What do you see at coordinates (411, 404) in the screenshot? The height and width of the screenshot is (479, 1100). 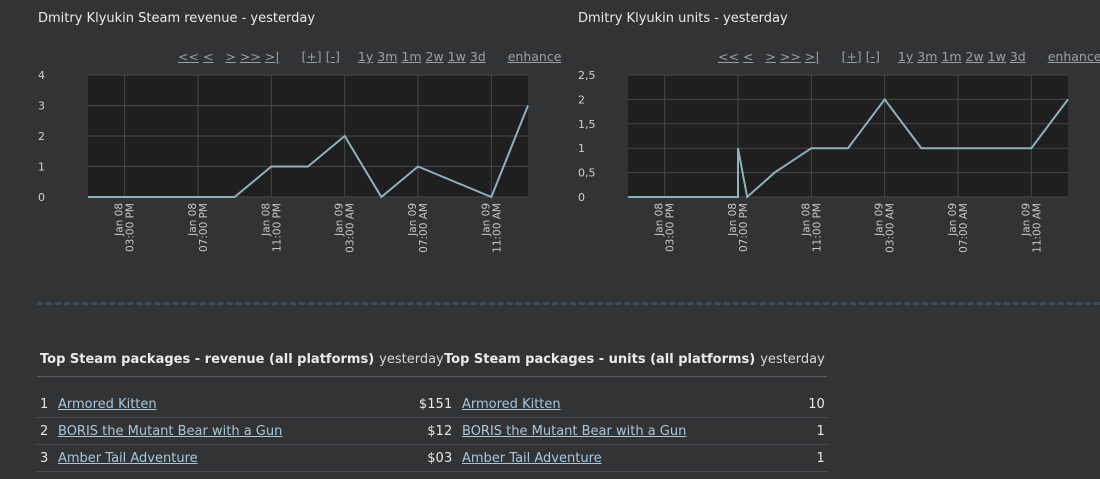 I see `row-value: $15` at bounding box center [411, 404].